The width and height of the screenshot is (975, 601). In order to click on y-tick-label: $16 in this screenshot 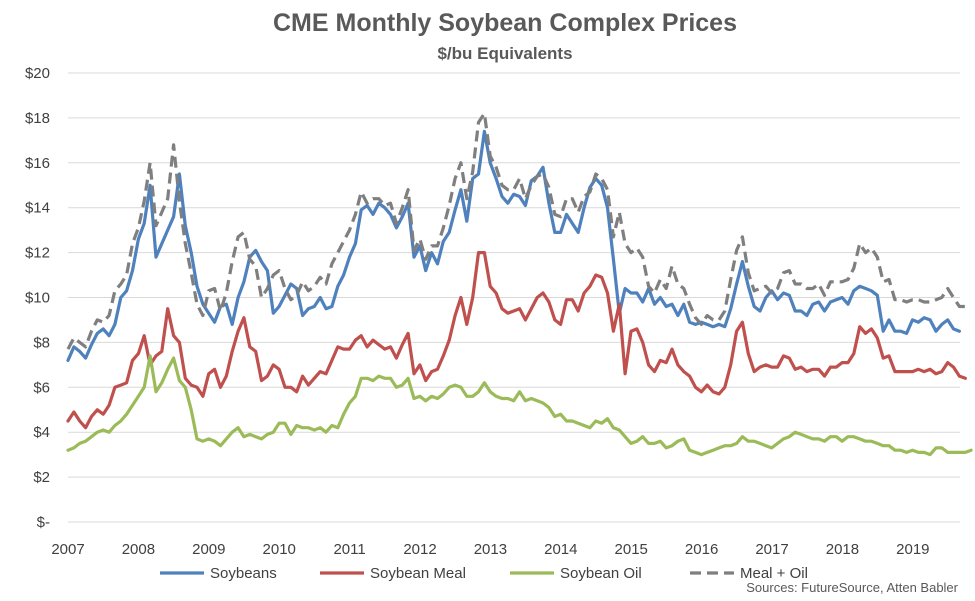, I will do `click(37, 163)`.